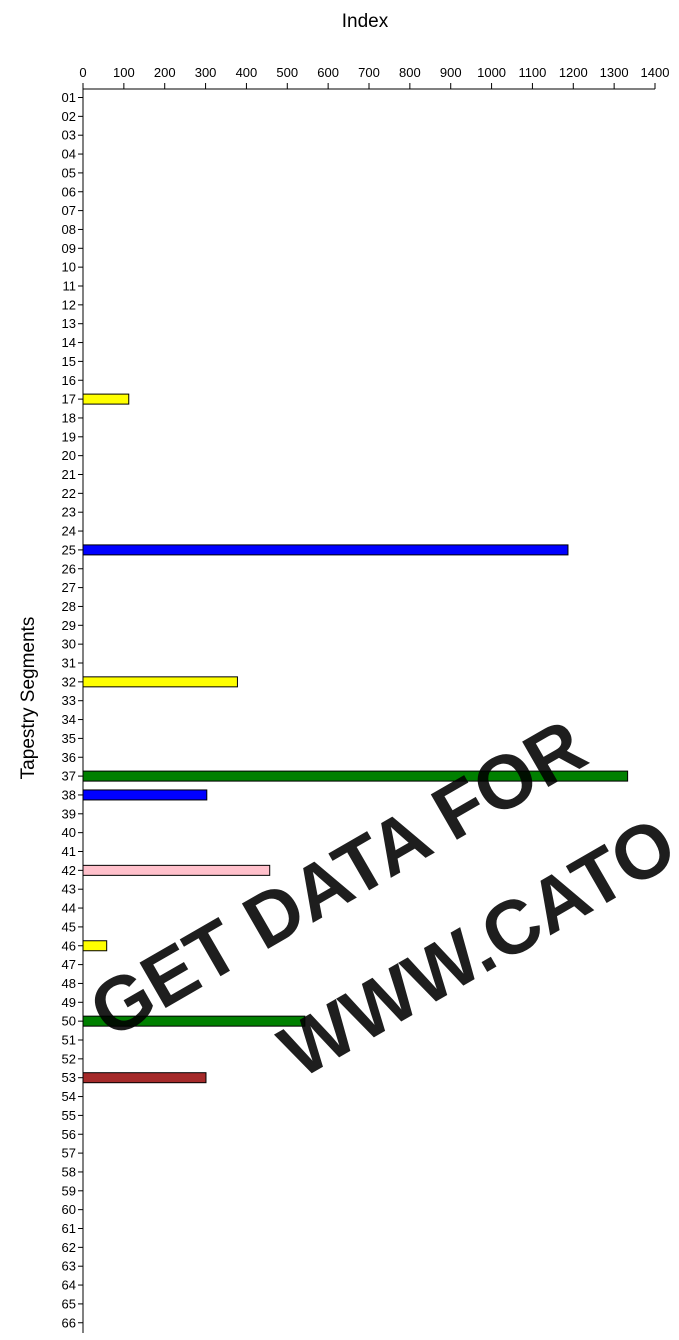 This screenshot has height=1340, width=679. I want to click on y-tick-label: 60, so click(69, 1209).